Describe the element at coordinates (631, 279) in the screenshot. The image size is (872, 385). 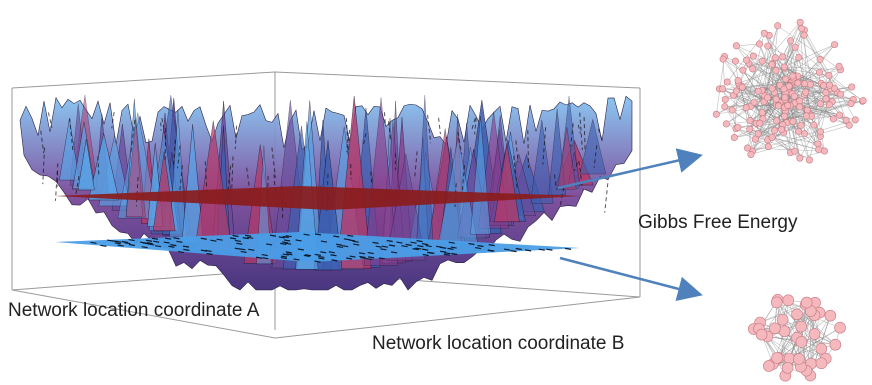
I see `arrow-to-compact-network` at that location.